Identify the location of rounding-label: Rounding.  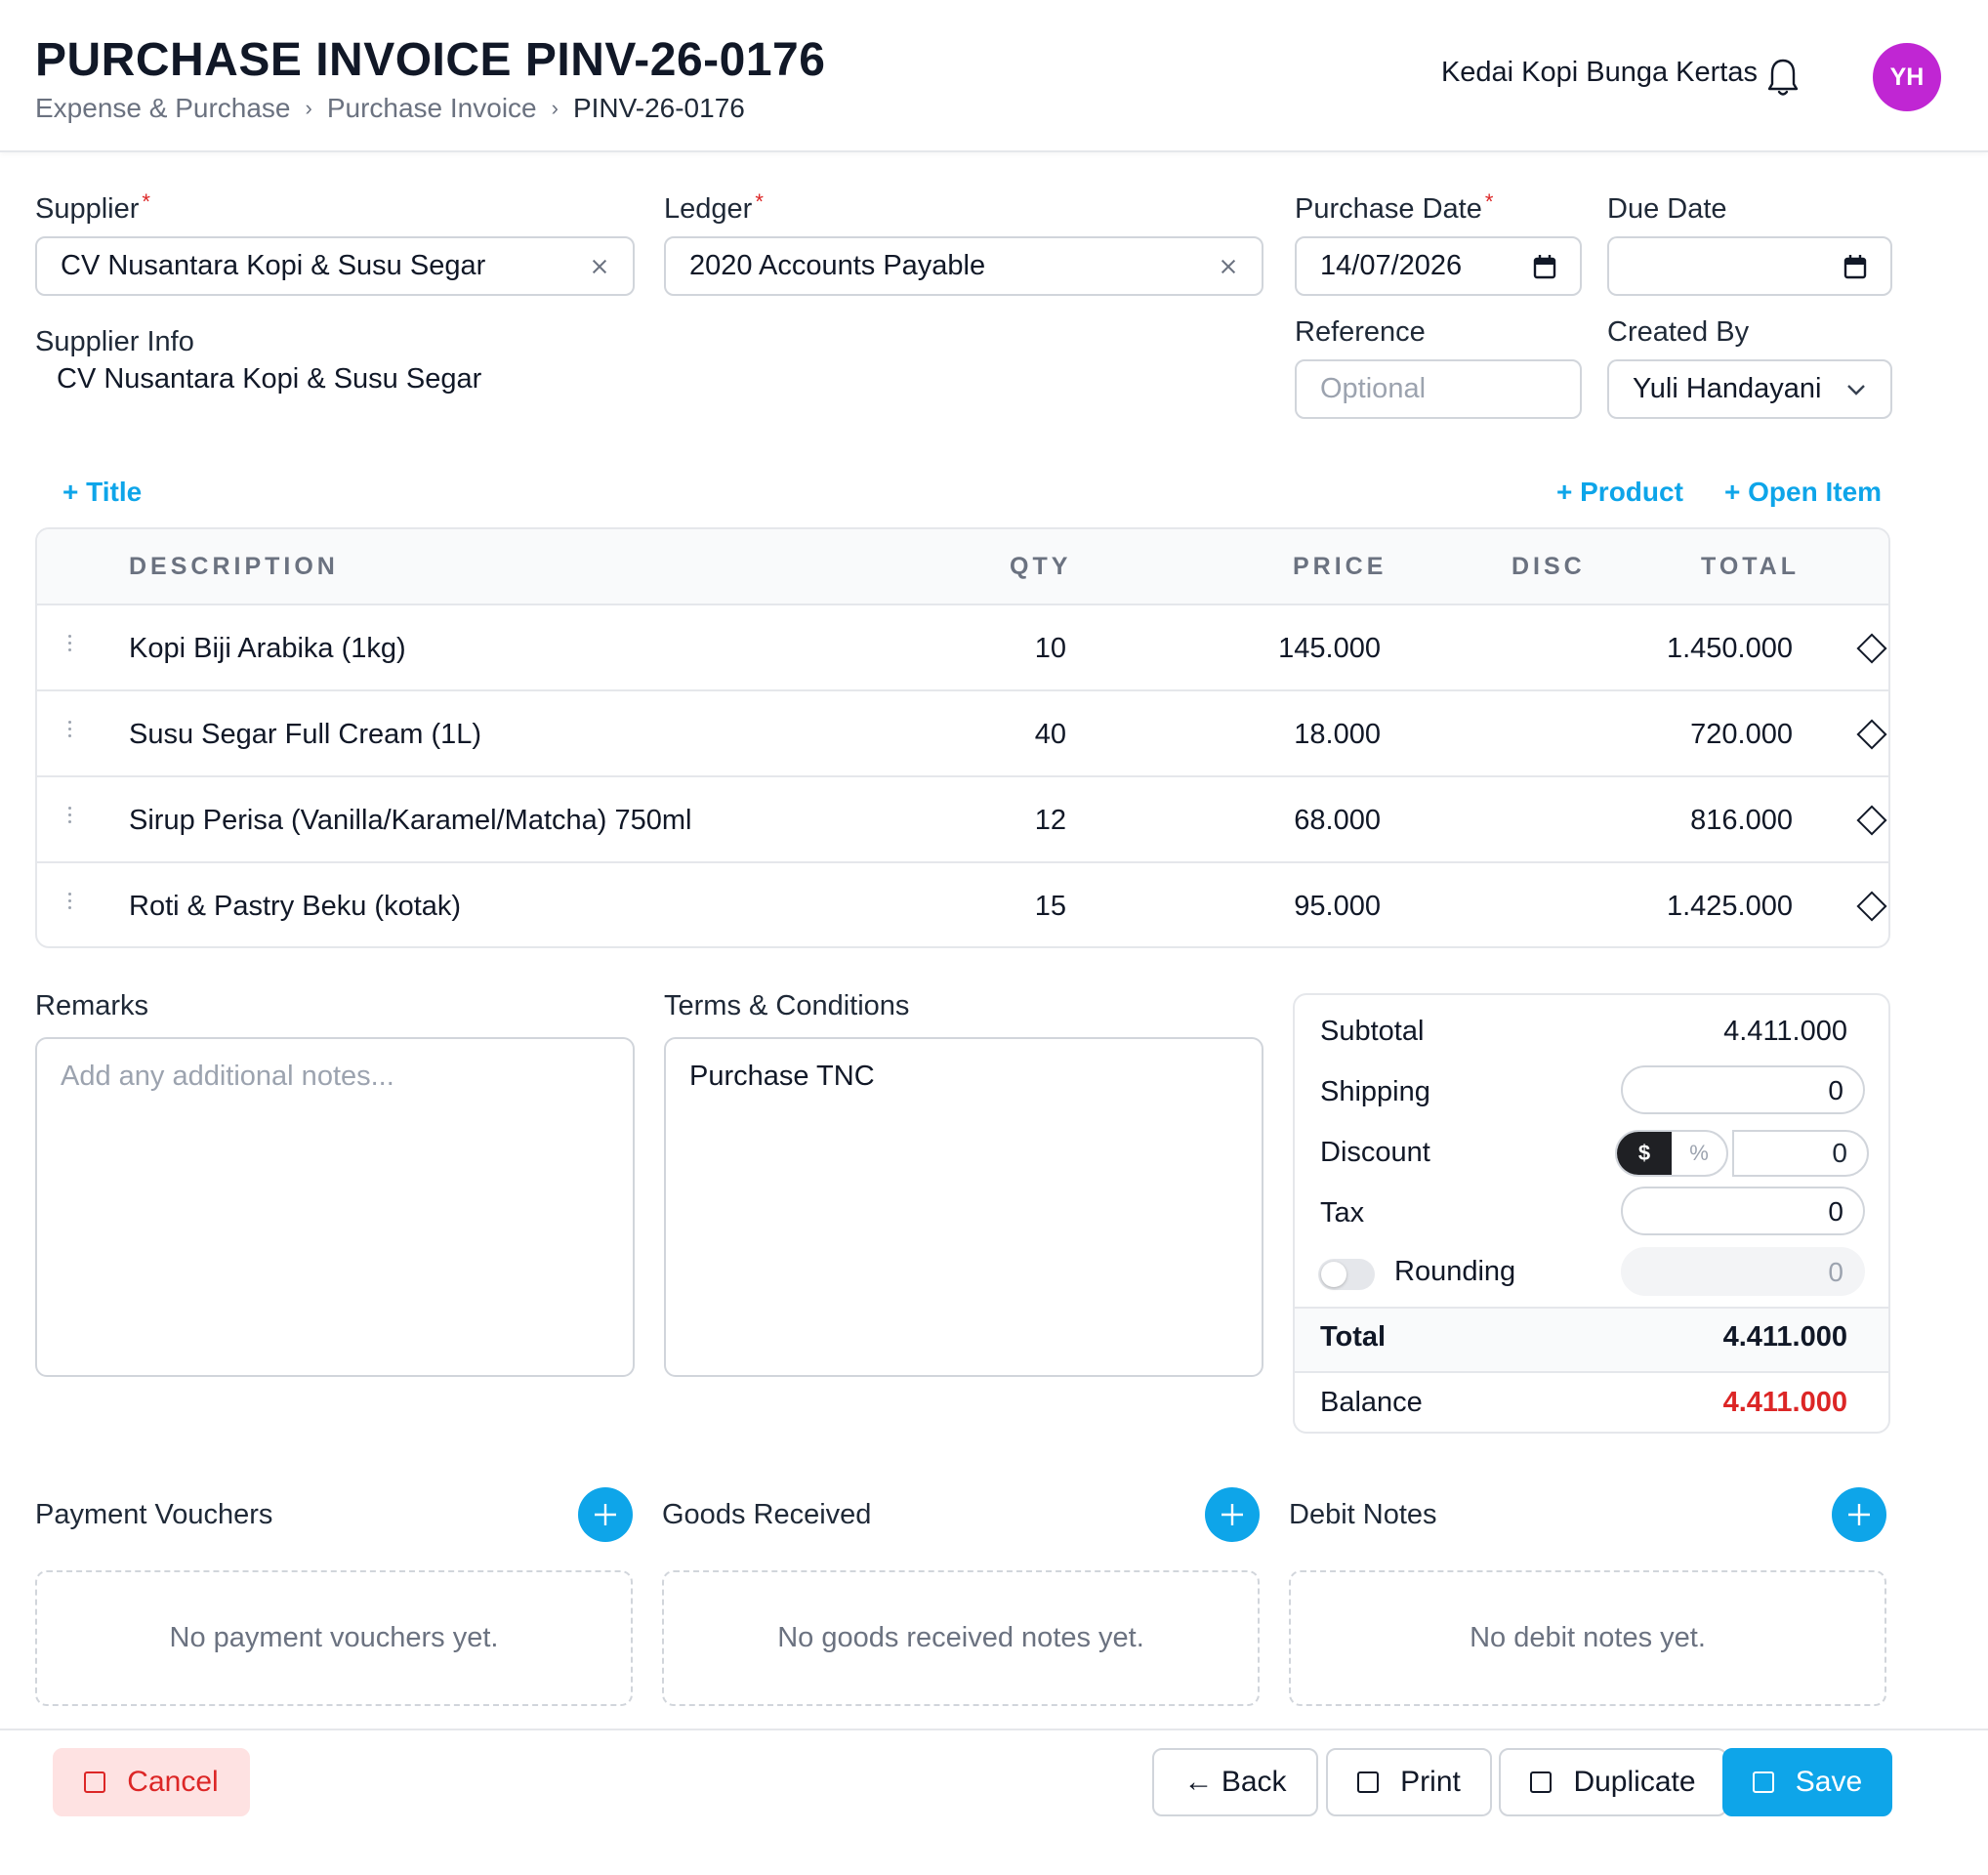
(1455, 1271).